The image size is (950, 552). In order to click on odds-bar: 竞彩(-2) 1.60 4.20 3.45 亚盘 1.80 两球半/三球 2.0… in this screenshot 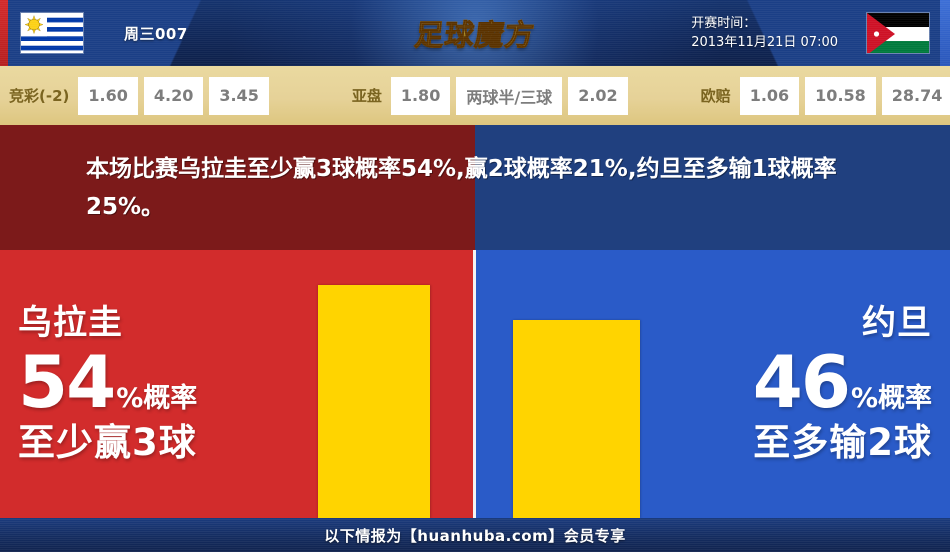, I will do `click(475, 95)`.